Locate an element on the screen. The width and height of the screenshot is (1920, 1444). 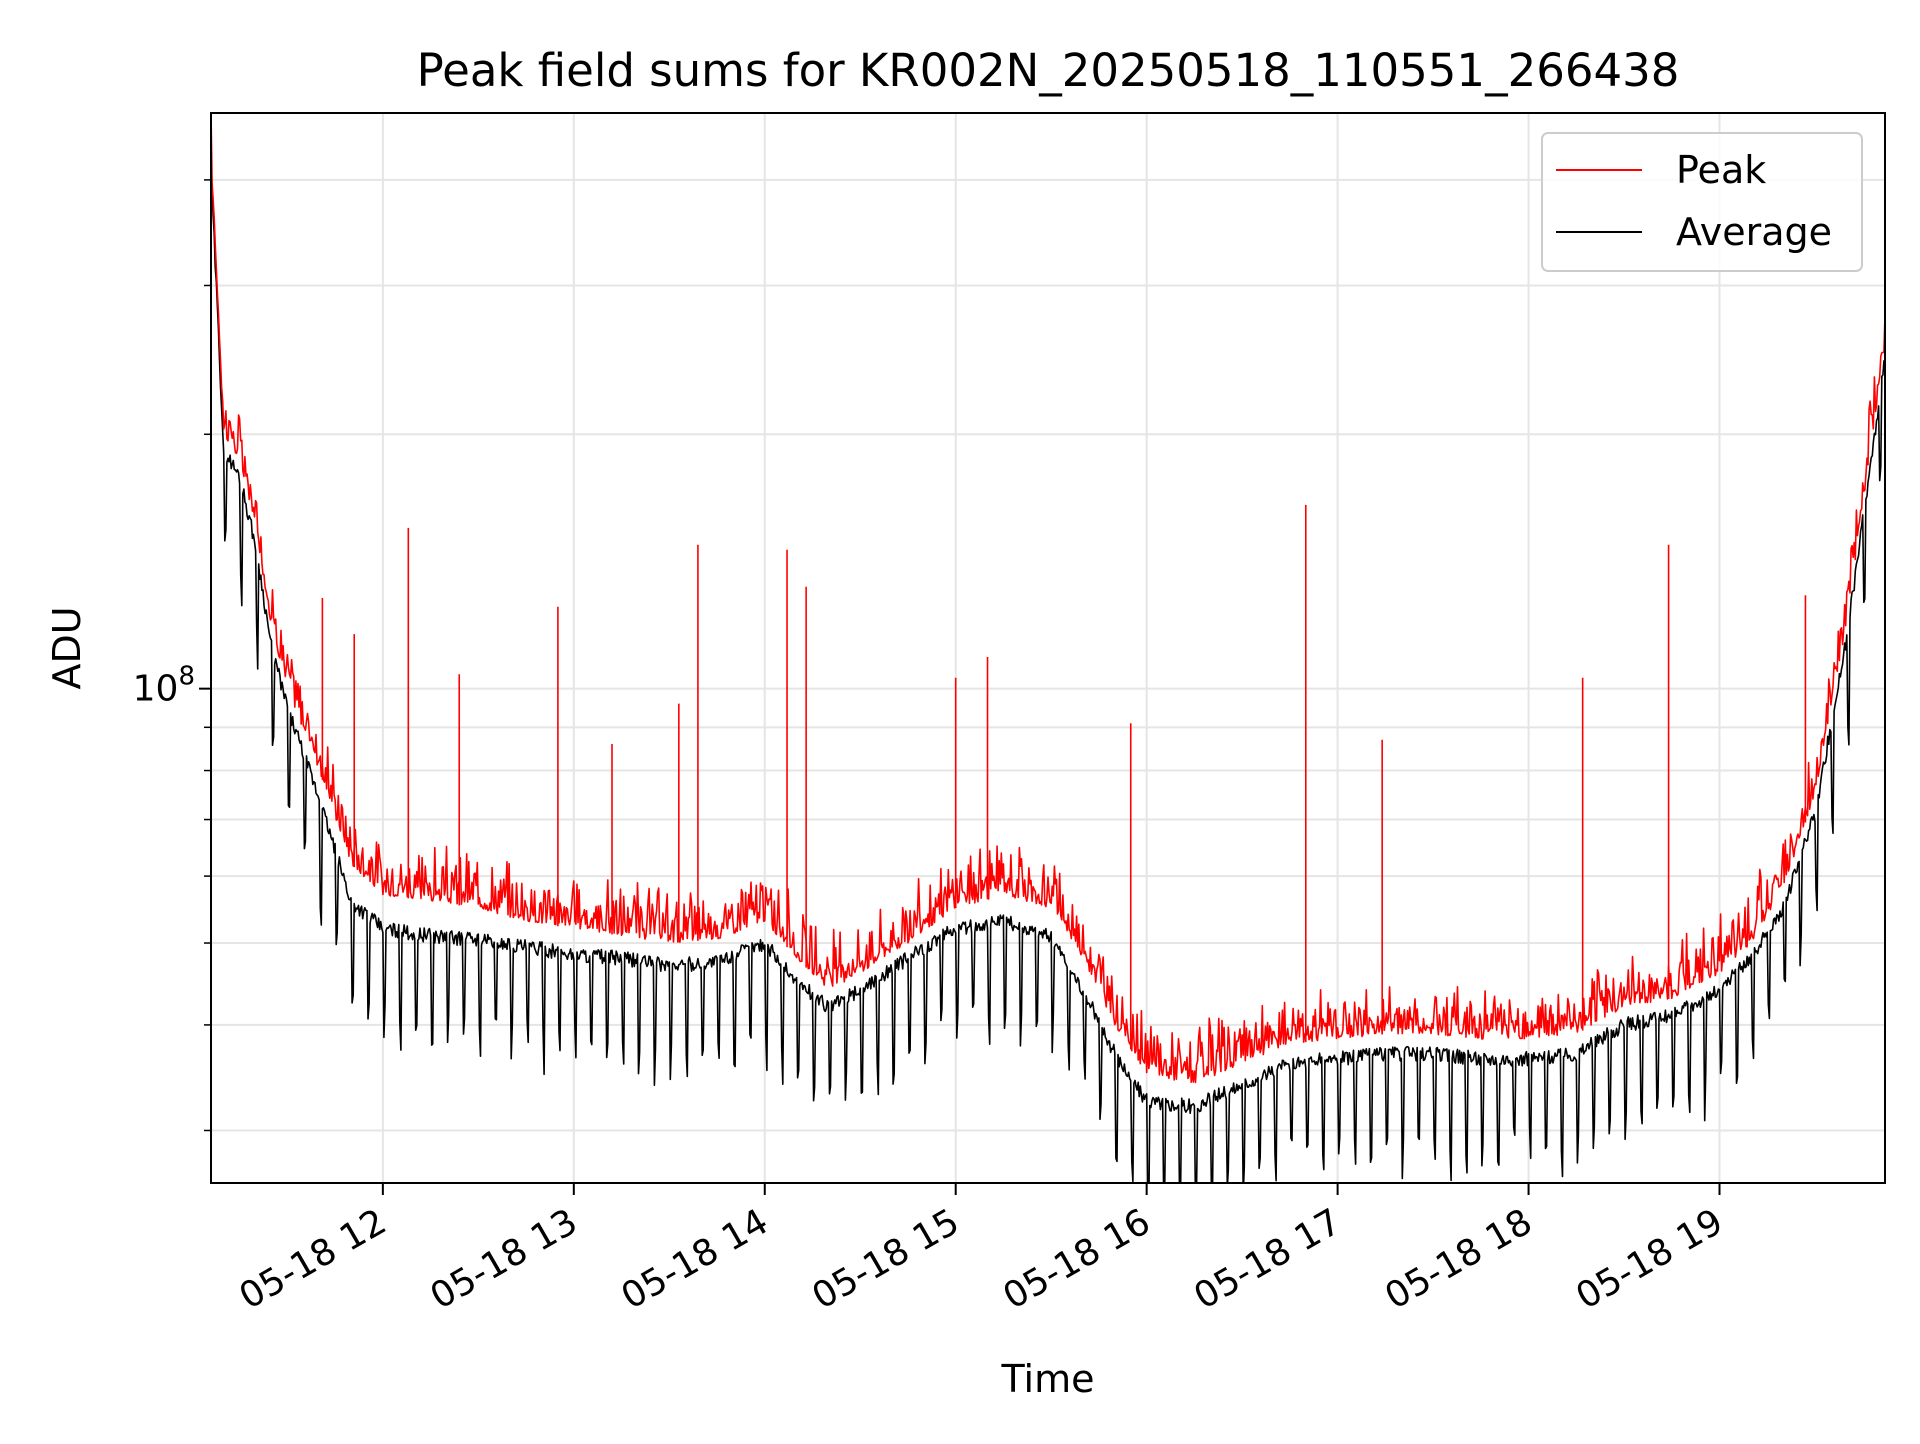
legend: Peak Average is located at coordinates (1702, 202).